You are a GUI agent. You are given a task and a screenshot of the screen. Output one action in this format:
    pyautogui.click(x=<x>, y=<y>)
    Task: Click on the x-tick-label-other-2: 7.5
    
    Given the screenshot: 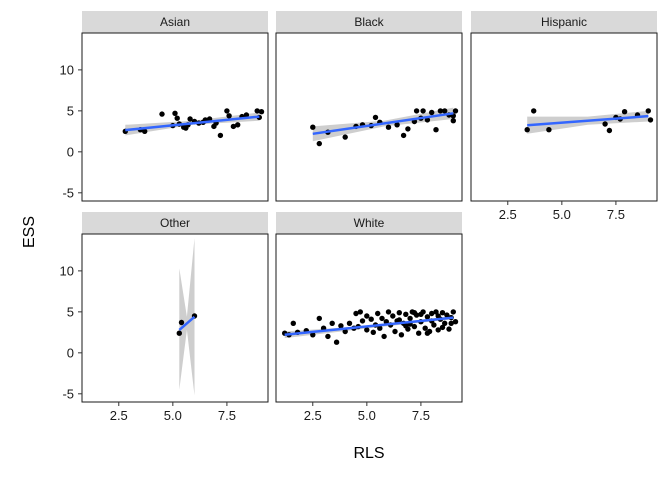 What is the action you would take?
    pyautogui.click(x=227, y=415)
    